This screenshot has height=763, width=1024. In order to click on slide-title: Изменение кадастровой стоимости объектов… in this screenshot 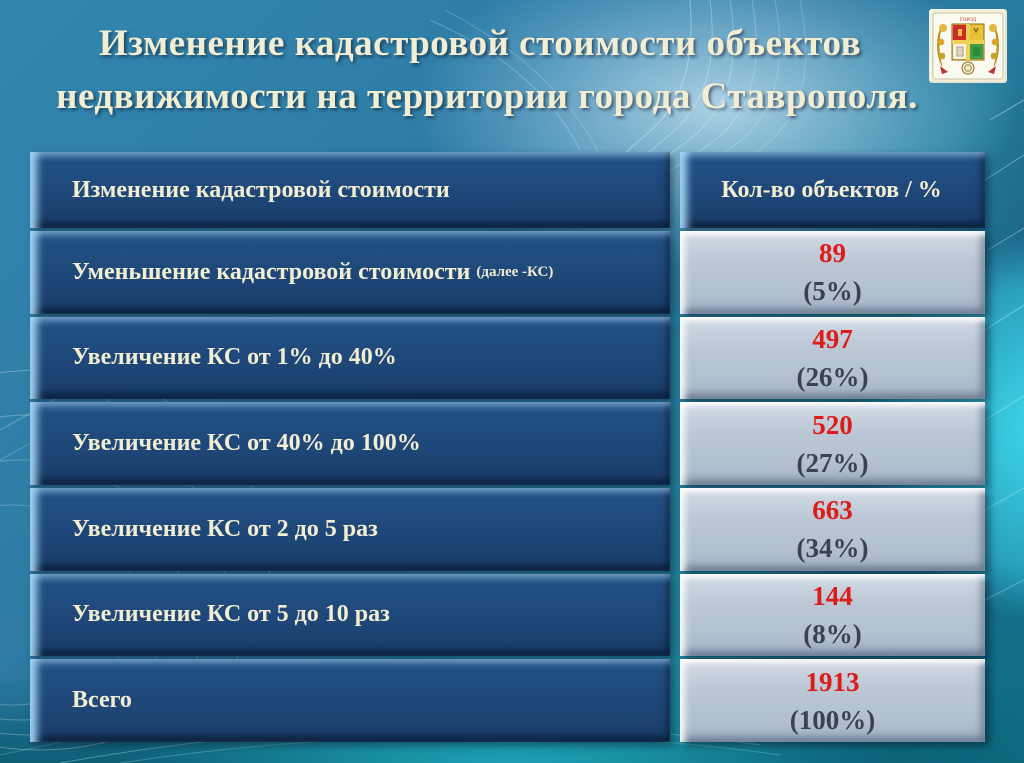, I will do `click(480, 70)`.